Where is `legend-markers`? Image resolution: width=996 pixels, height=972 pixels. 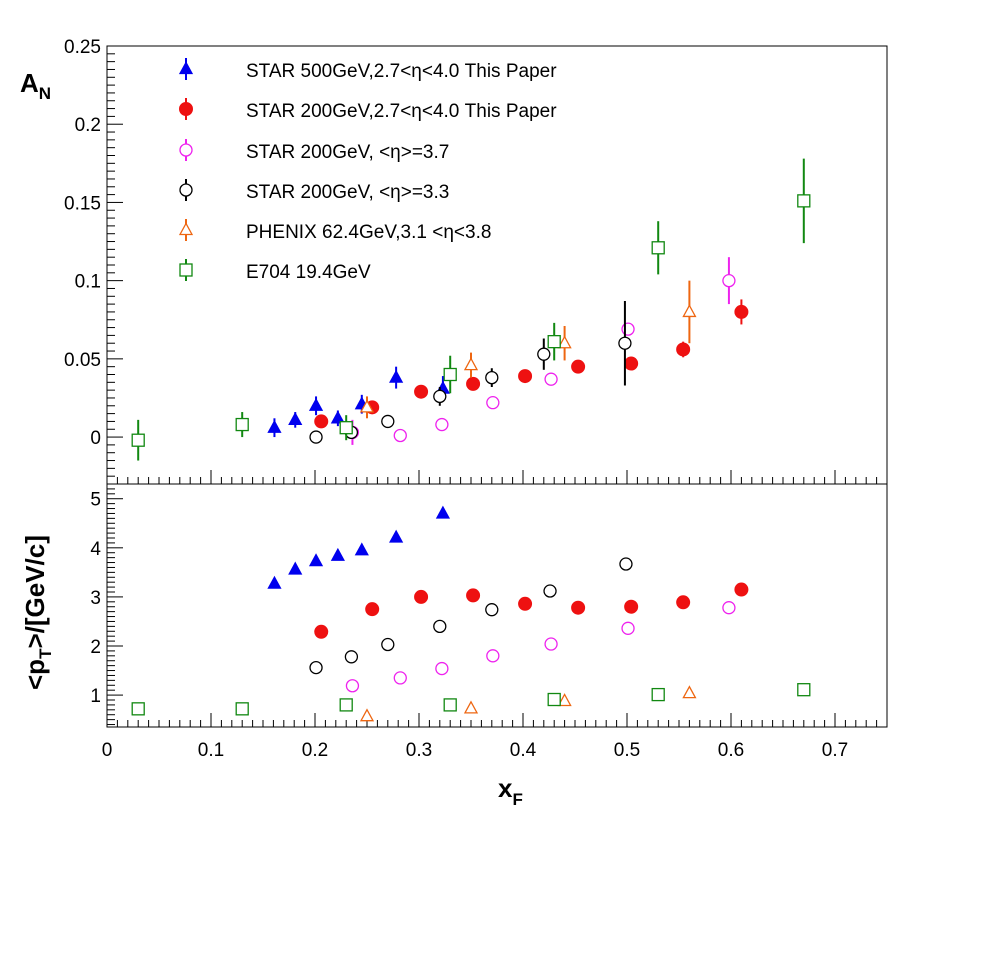 legend-markers is located at coordinates (186, 169).